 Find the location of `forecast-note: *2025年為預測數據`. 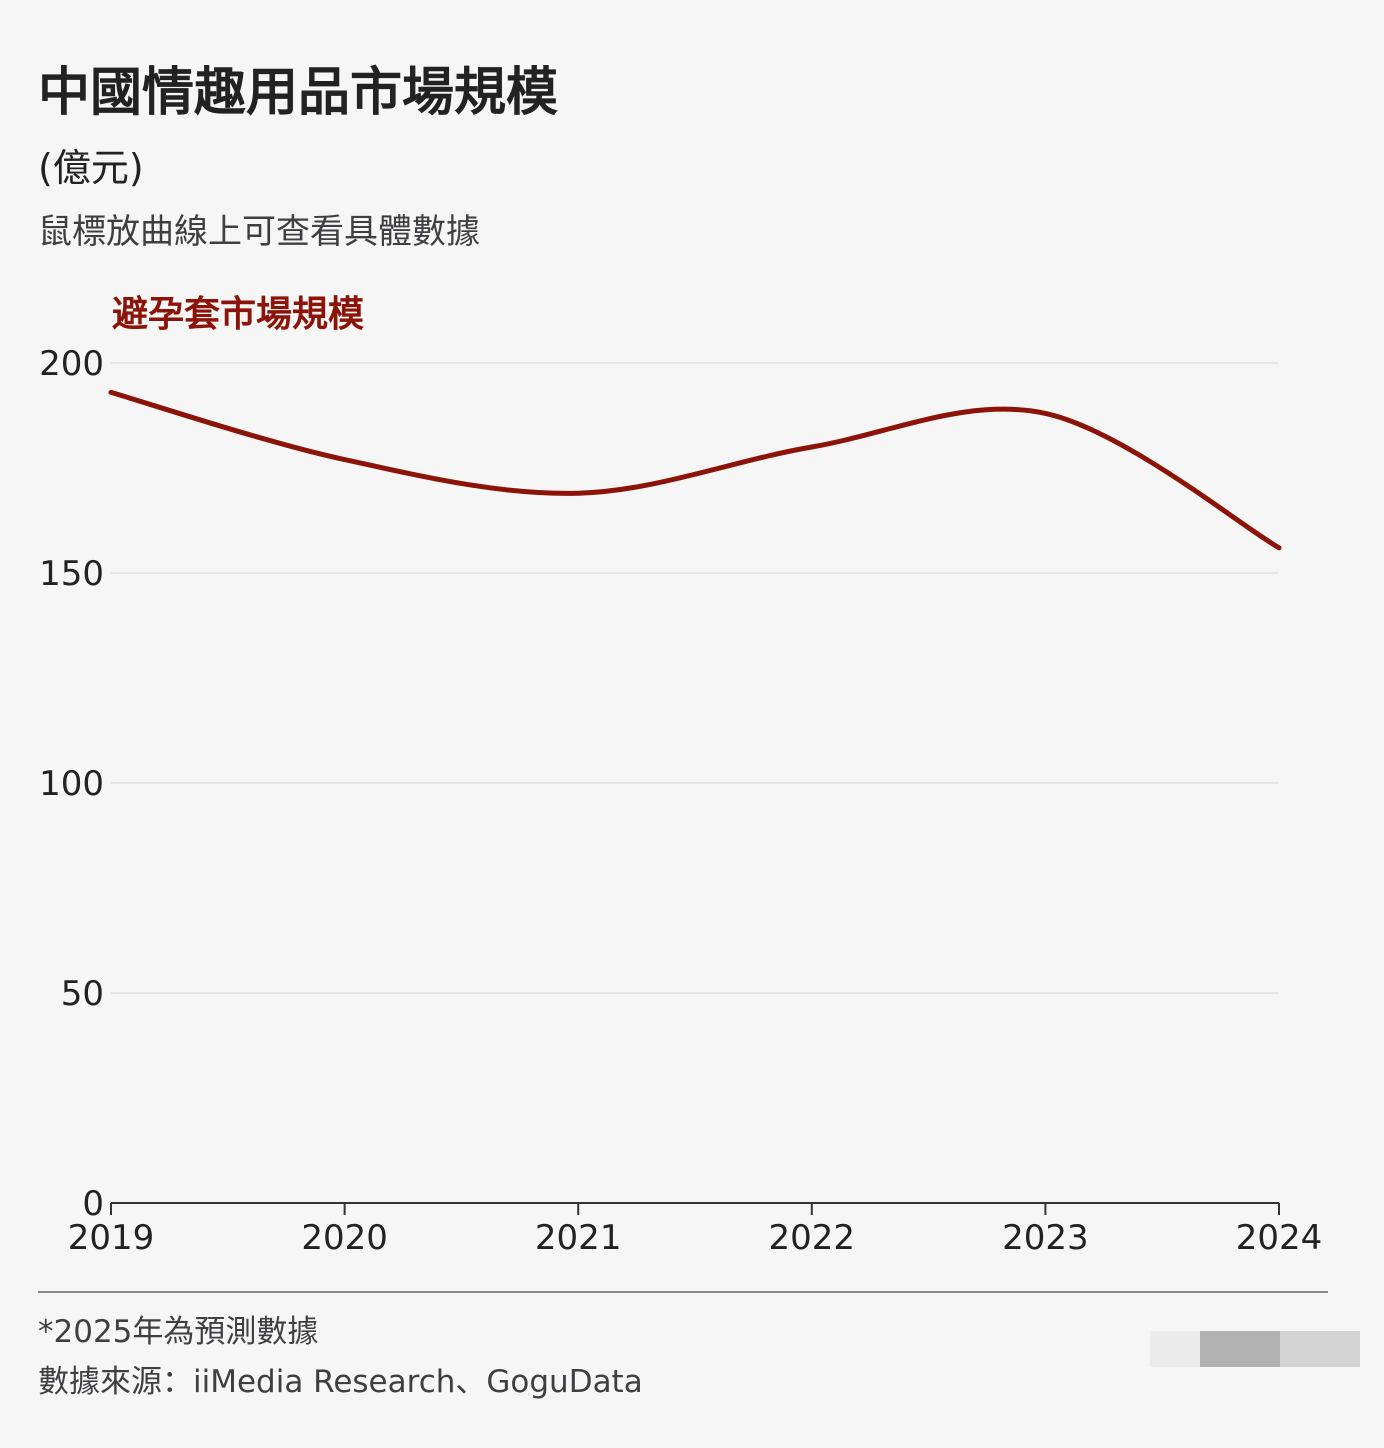

forecast-note: *2025年為預測數據 is located at coordinates (178, 1332).